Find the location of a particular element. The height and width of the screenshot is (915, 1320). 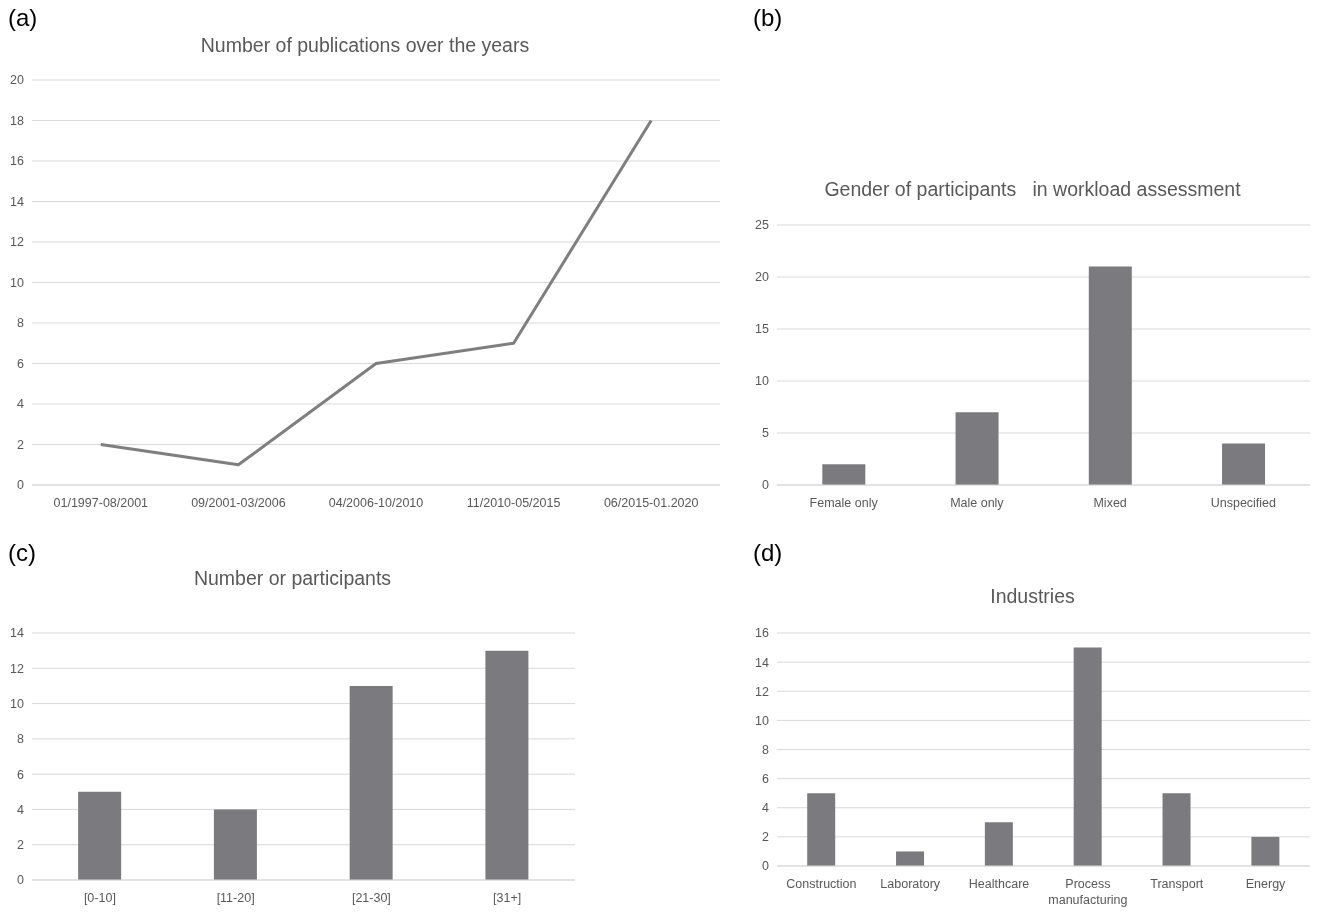

x-tick-label: 04/2006-10/2010 is located at coordinates (376, 503).